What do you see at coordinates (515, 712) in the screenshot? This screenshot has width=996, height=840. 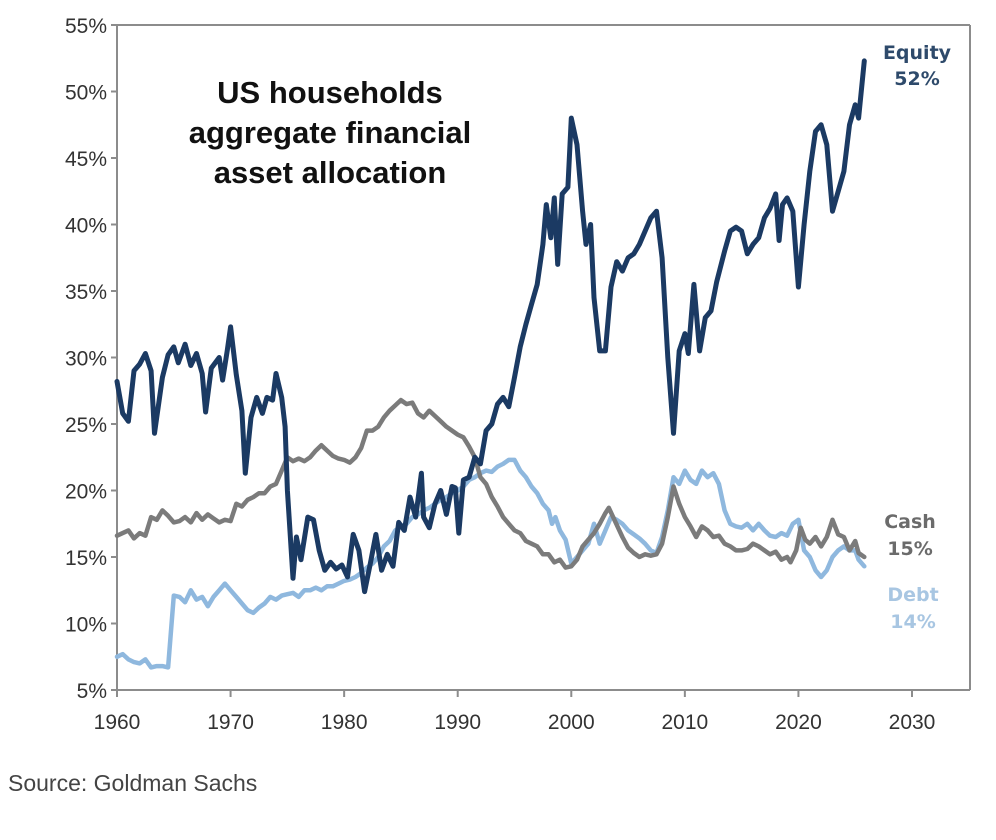 I see `x-axis: 1960 1970 1980 1990 2000 2010 2020 2030` at bounding box center [515, 712].